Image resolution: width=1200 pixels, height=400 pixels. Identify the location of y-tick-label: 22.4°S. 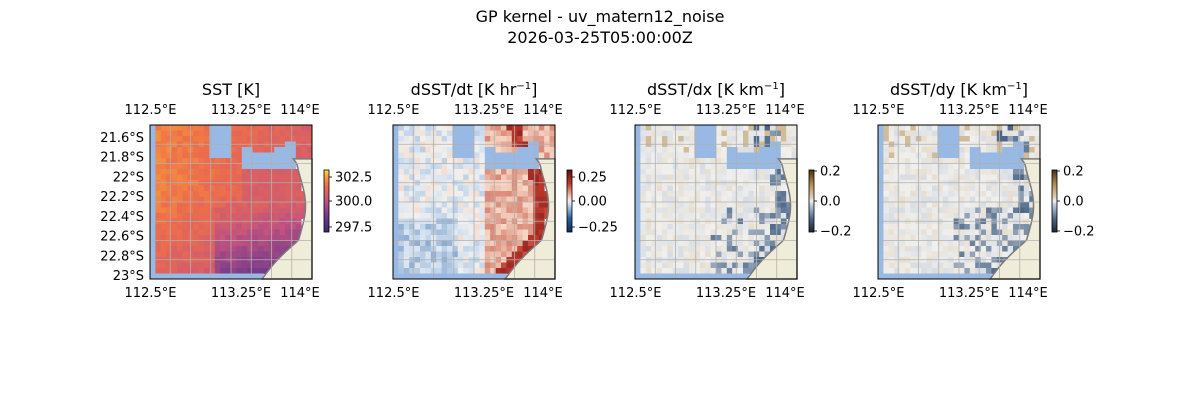
(122, 217).